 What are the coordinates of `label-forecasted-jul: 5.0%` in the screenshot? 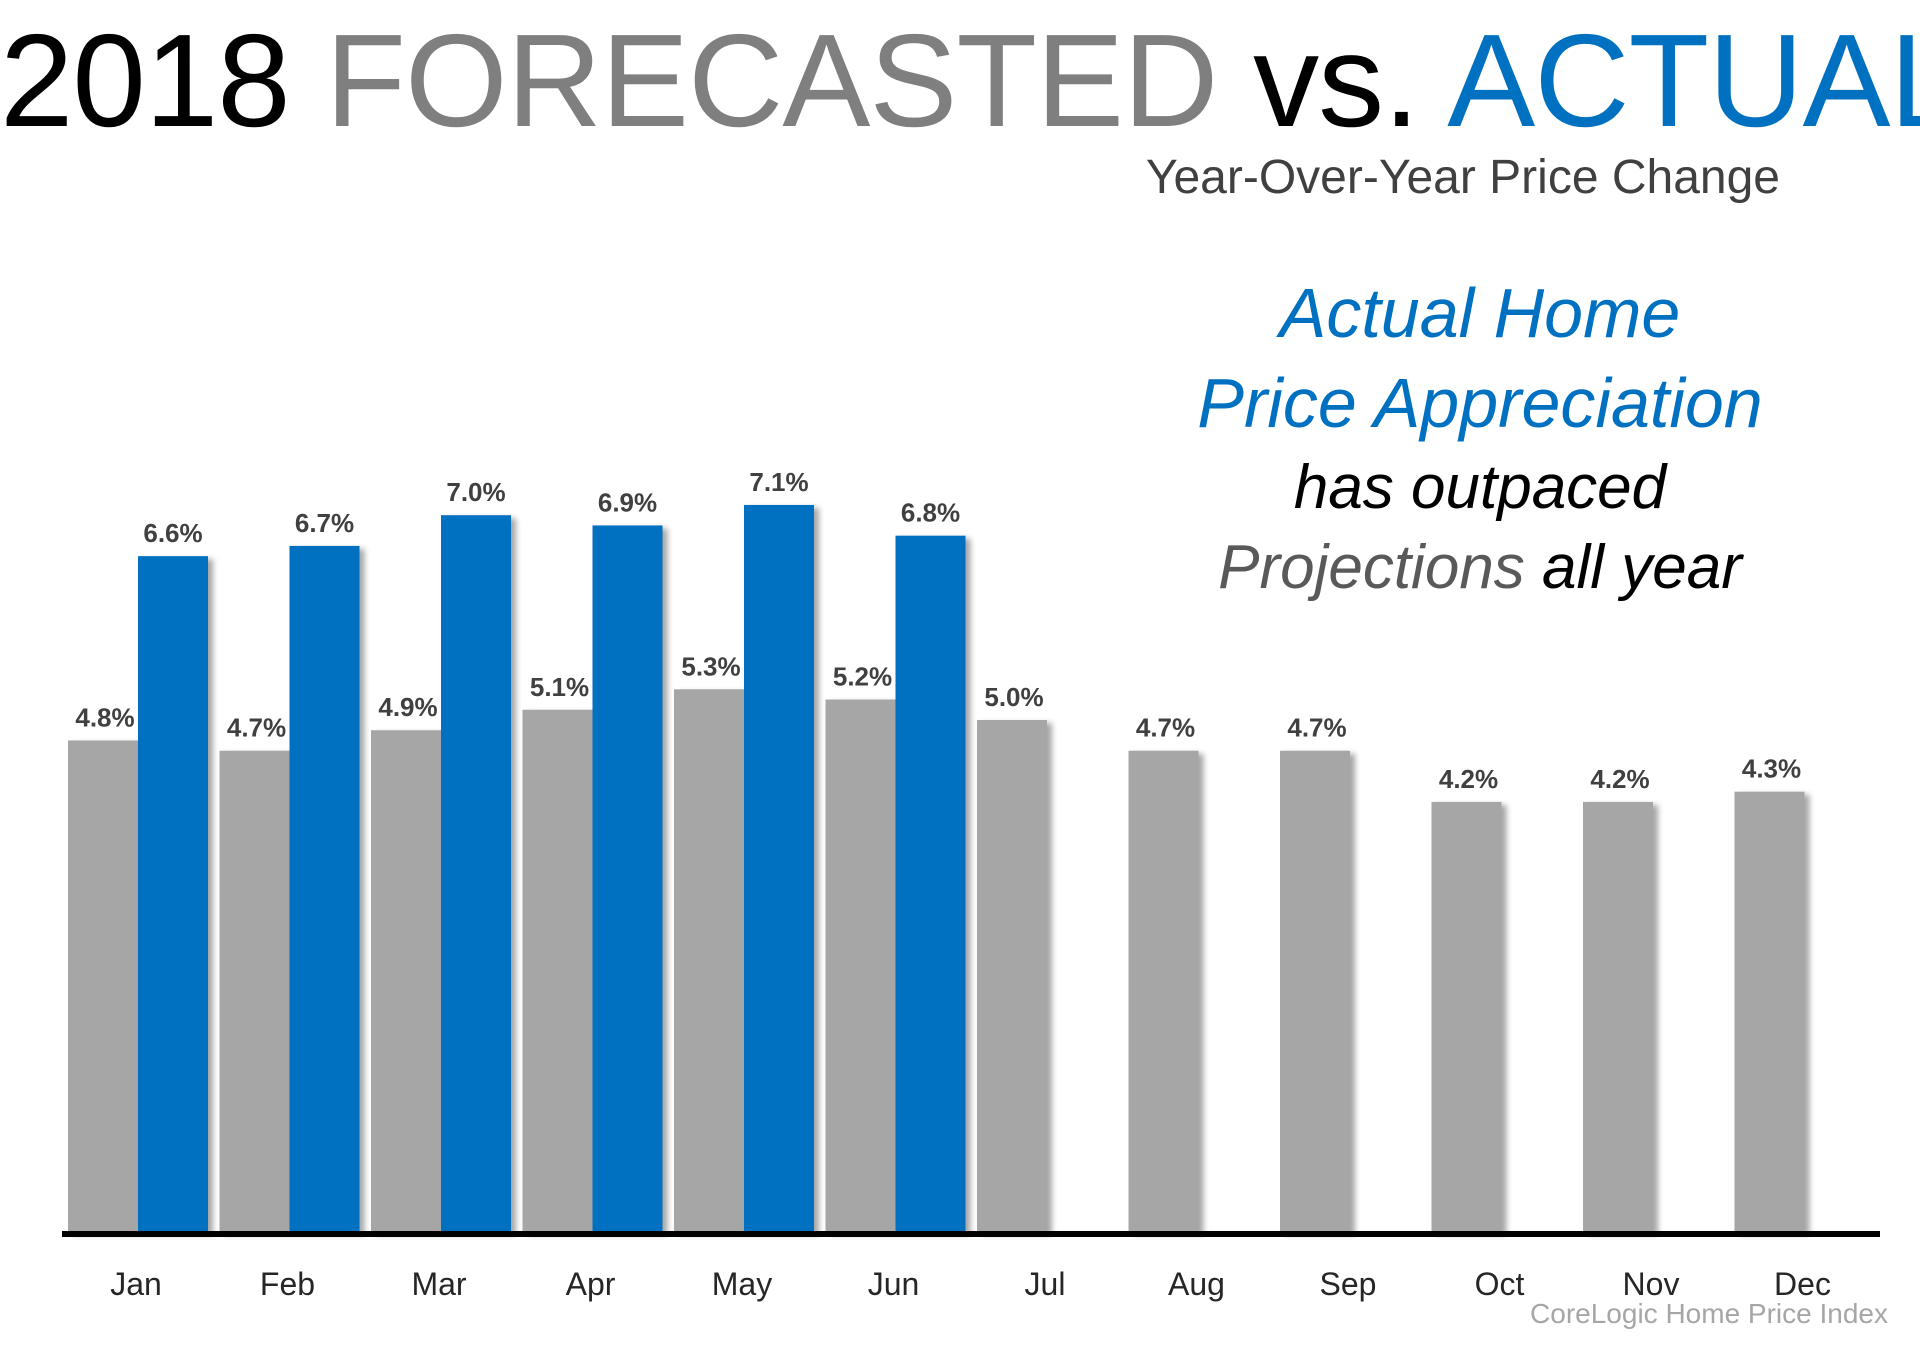 It's located at (1013, 697).